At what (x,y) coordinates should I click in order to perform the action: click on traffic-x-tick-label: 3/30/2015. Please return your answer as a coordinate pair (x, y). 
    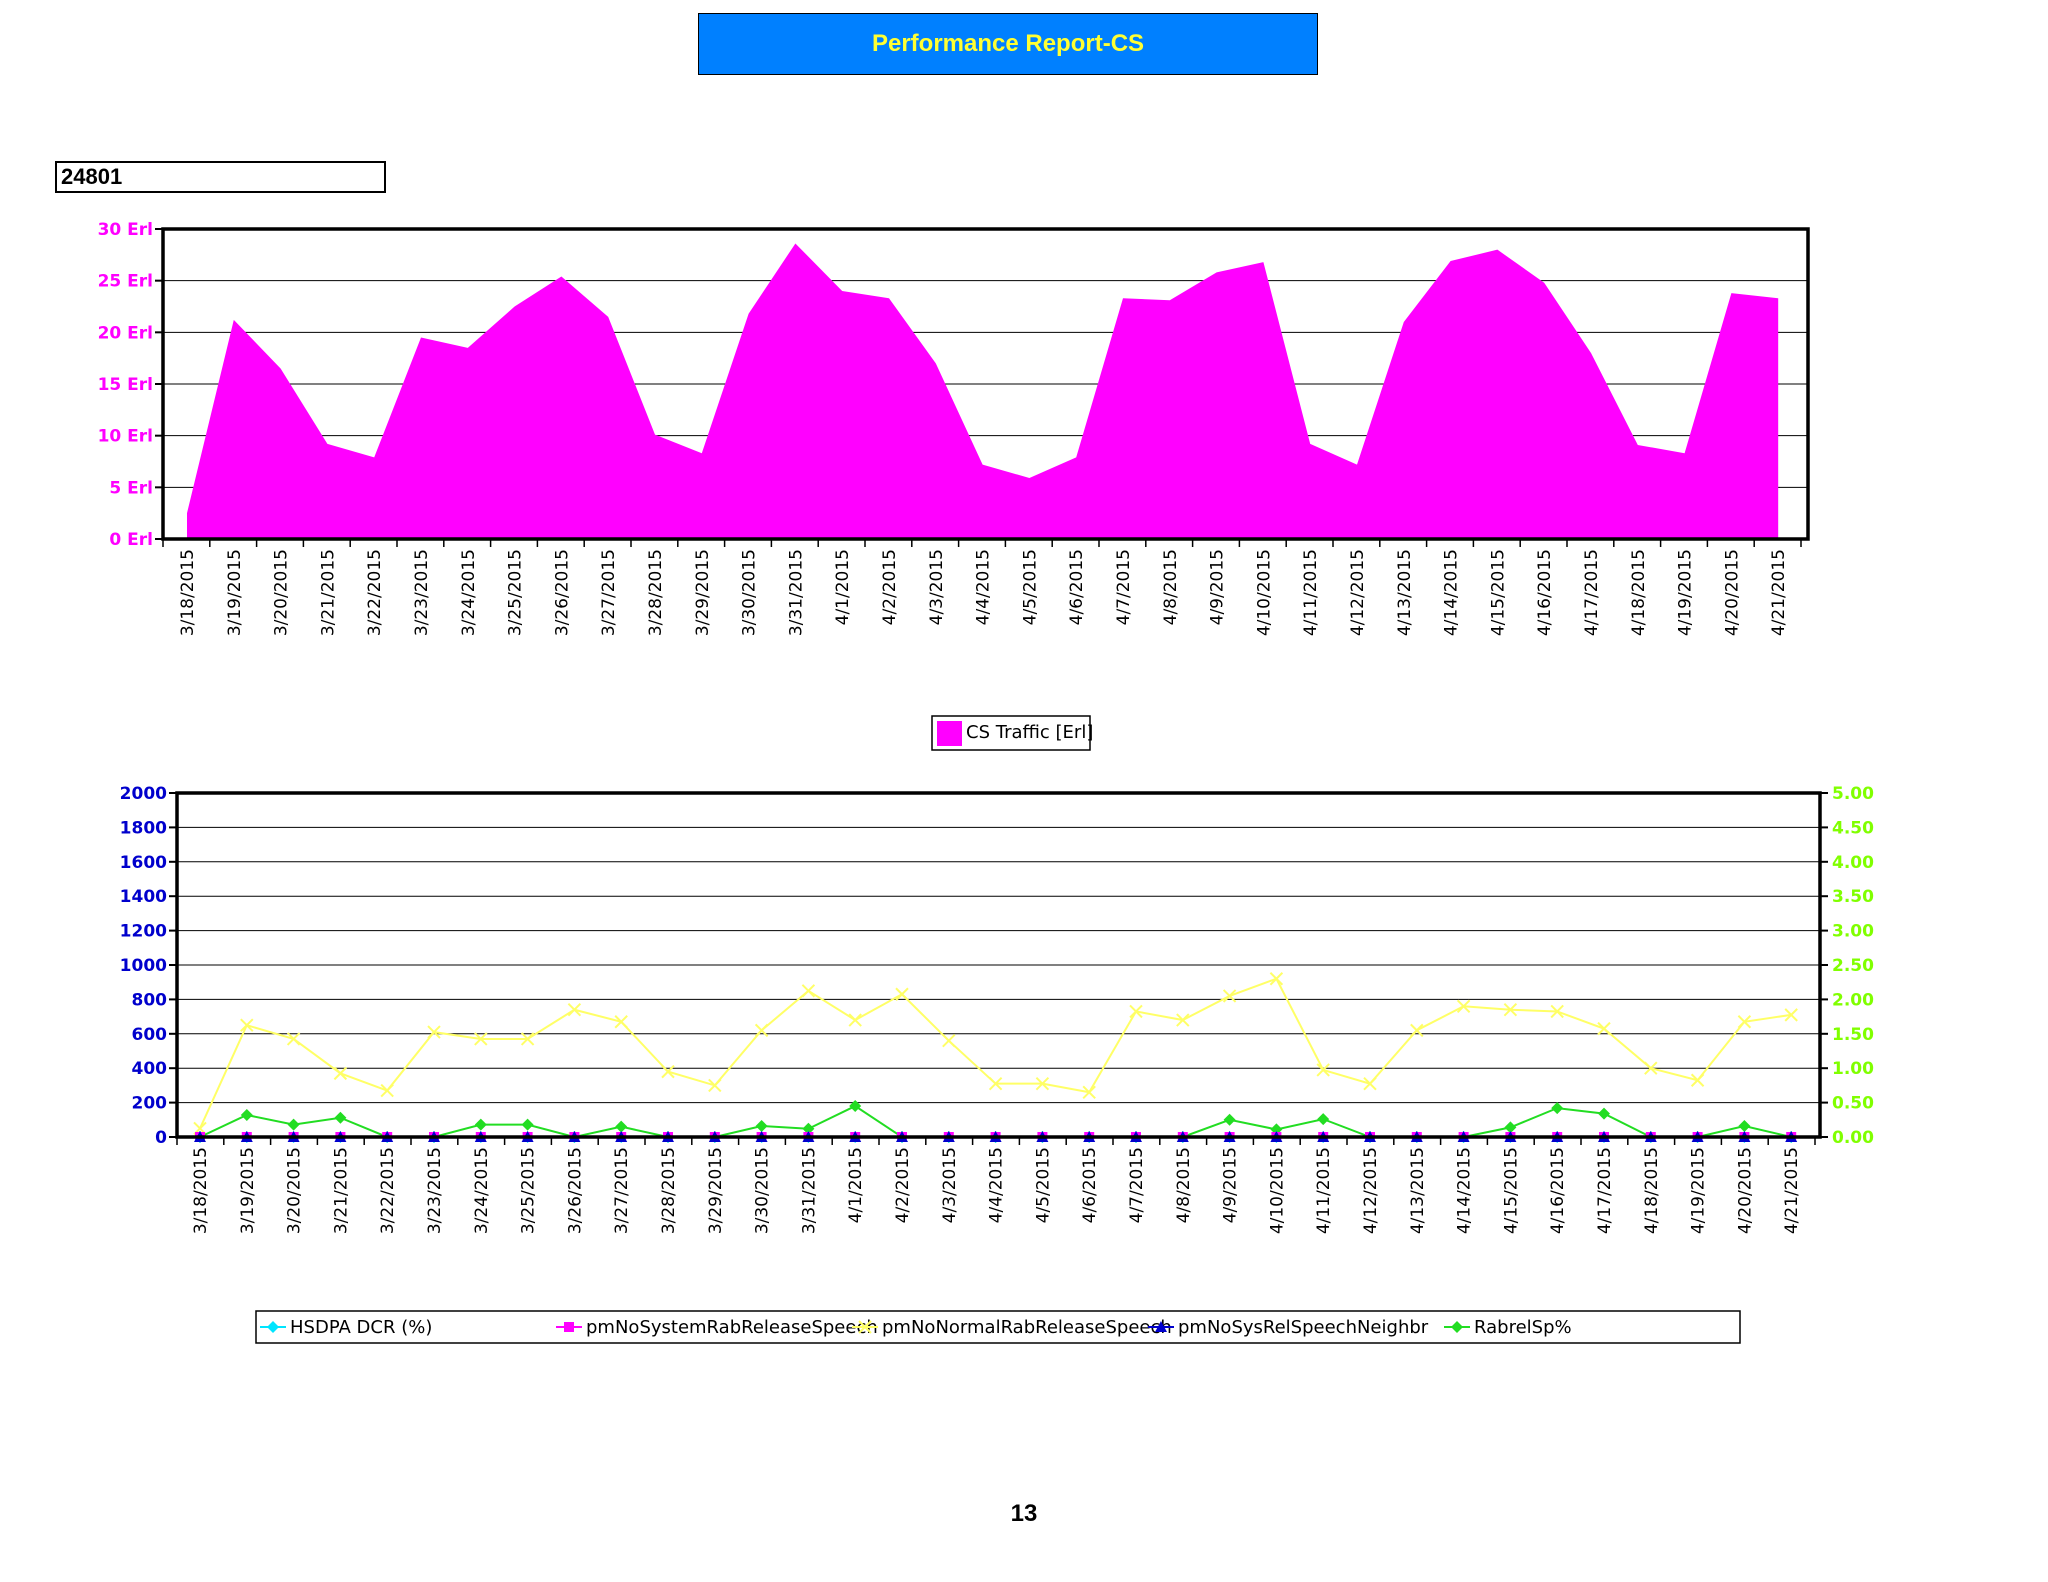
    Looking at the image, I should click on (750, 592).